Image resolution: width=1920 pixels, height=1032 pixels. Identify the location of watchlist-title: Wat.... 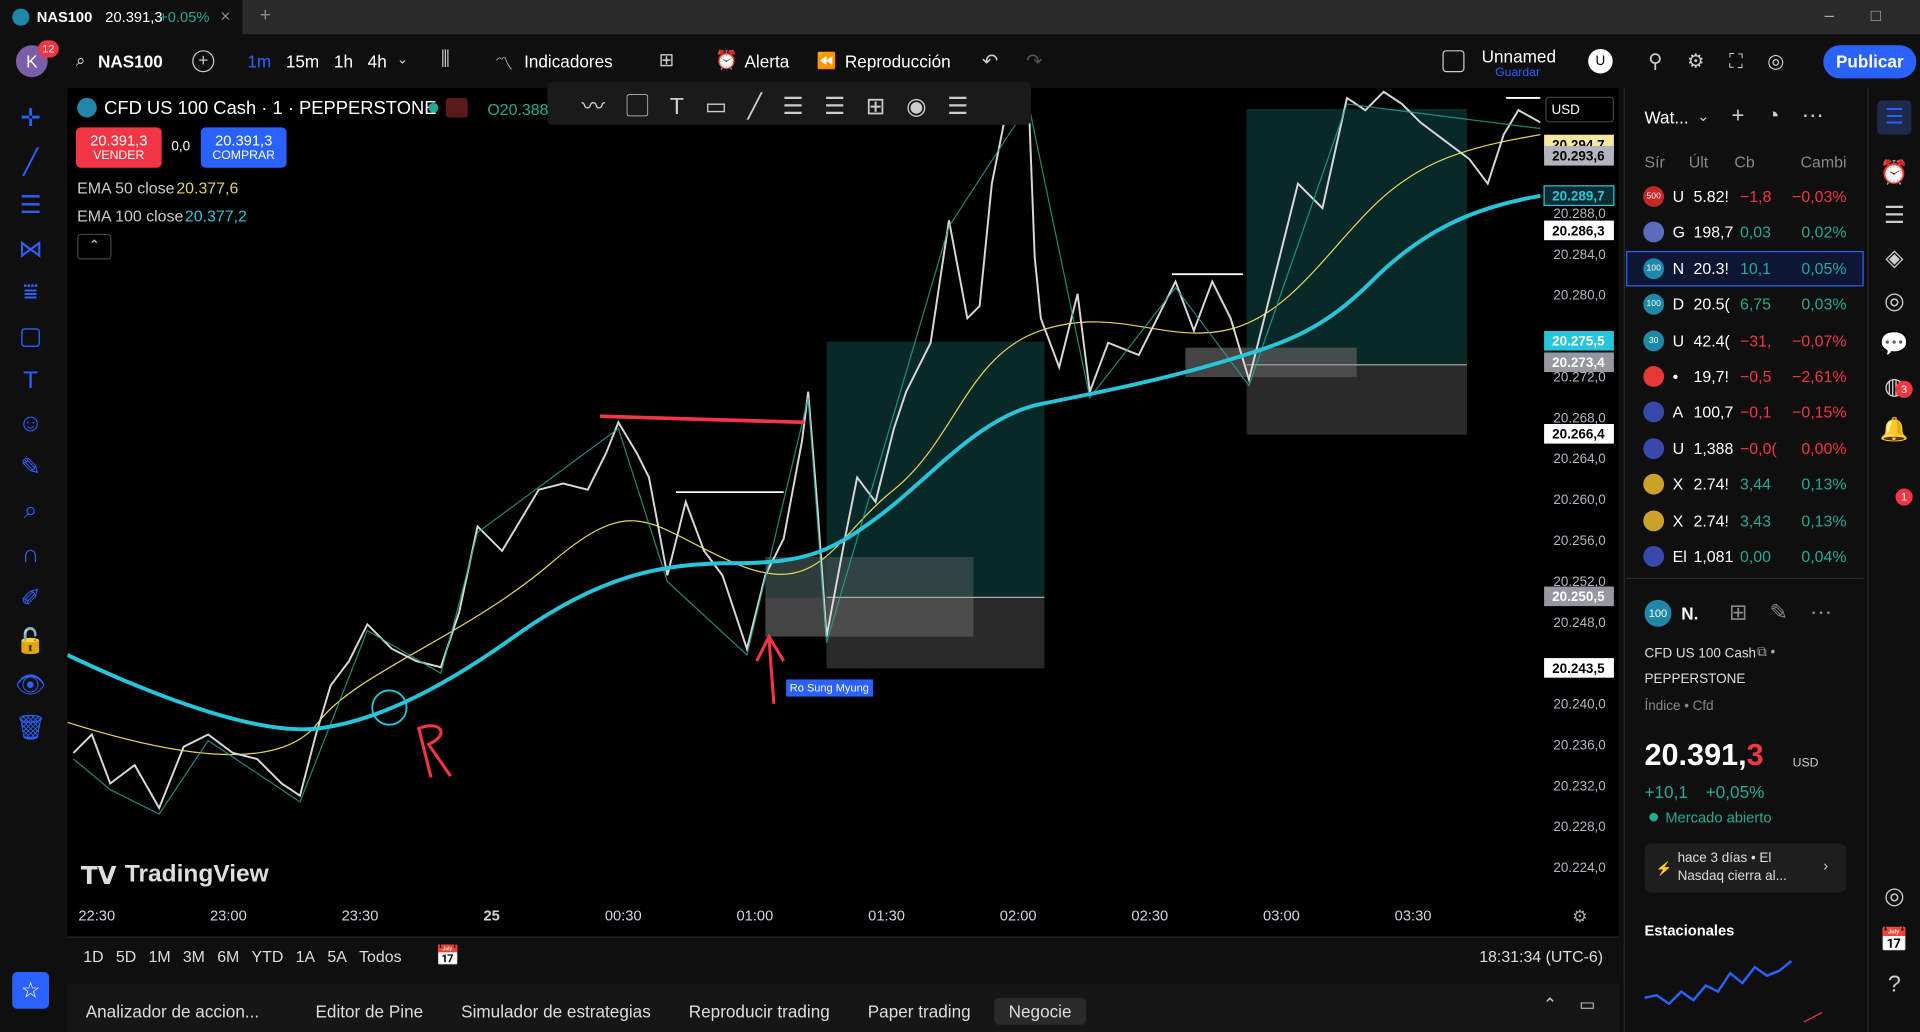
(1666, 117).